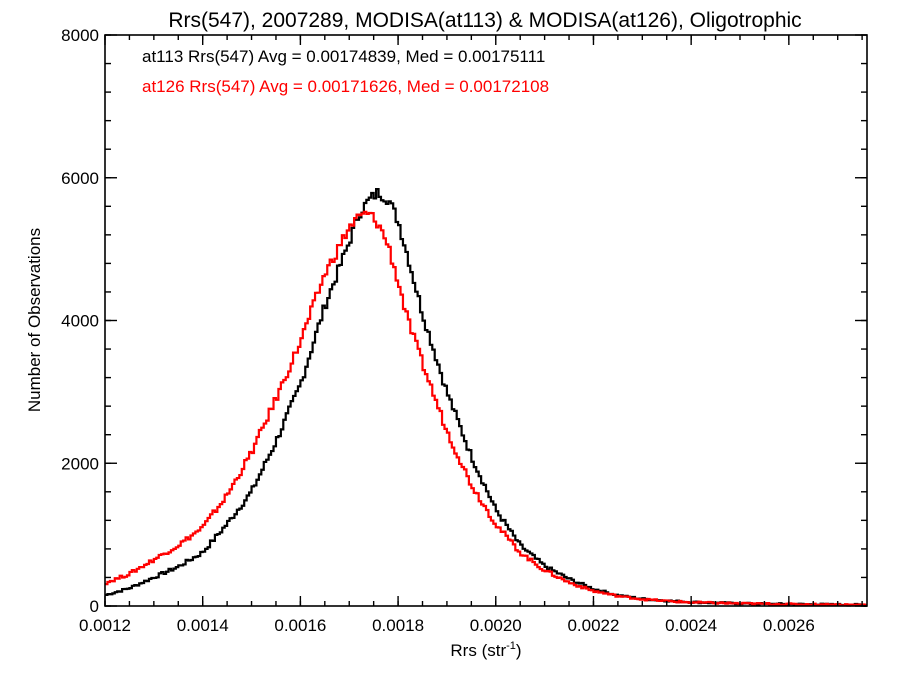 The width and height of the screenshot is (900, 675). Describe the element at coordinates (511, 646) in the screenshot. I see `x-axis-title-superscript: -1` at that location.